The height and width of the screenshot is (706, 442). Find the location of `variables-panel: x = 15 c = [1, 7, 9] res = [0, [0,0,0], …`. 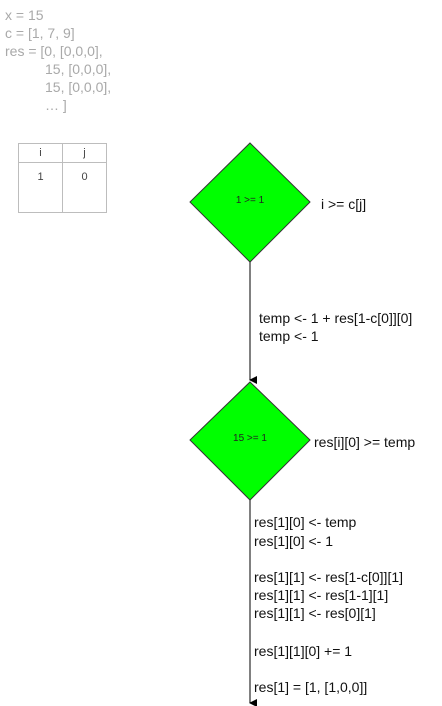

variables-panel: x = 15 c = [1, 7, 9] res = [0, [0,0,0], … is located at coordinates (58, 60).